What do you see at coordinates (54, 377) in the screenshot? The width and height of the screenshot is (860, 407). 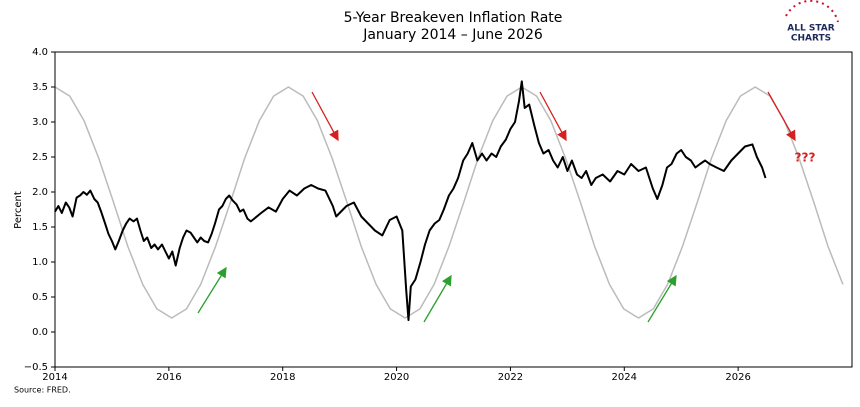 I see `x-tick-label: 2014` at bounding box center [54, 377].